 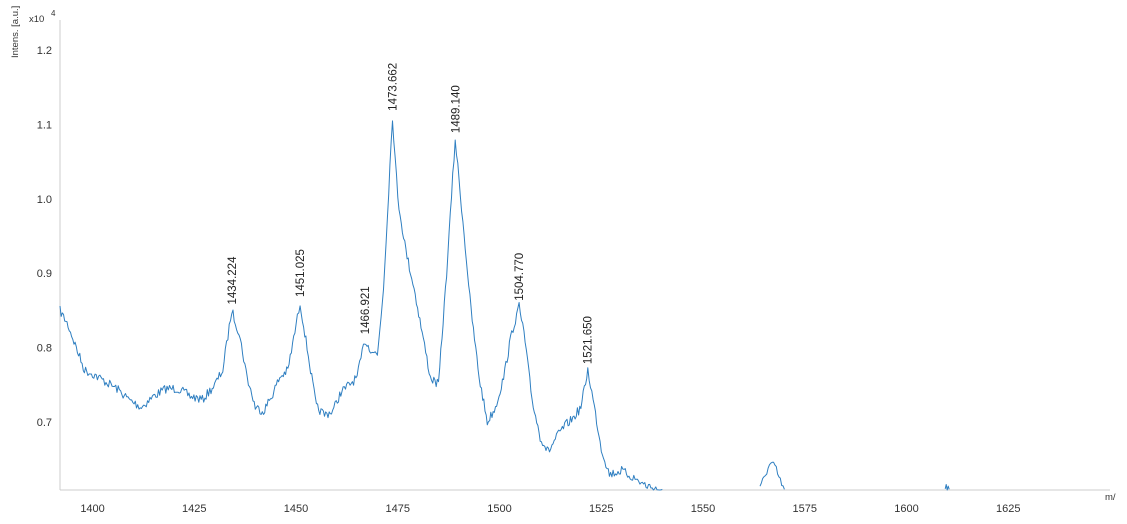 What do you see at coordinates (194, 509) in the screenshot?
I see `x-tick-label-1: 1425` at bounding box center [194, 509].